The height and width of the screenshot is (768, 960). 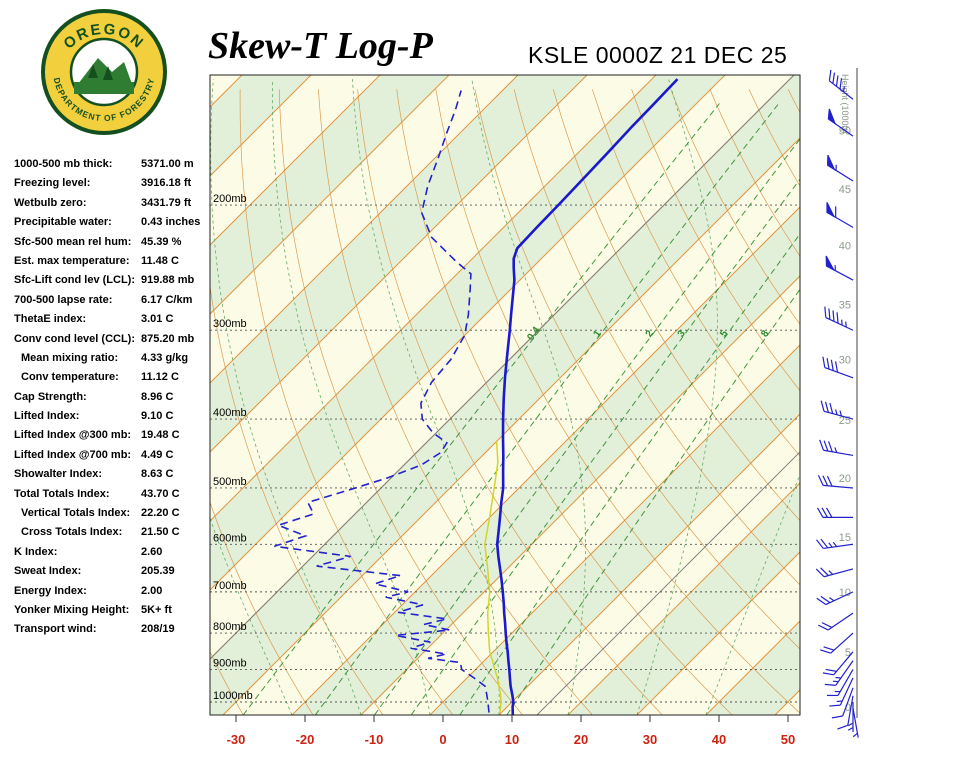 I want to click on stat-value: 4.49 C, so click(x=157, y=454).